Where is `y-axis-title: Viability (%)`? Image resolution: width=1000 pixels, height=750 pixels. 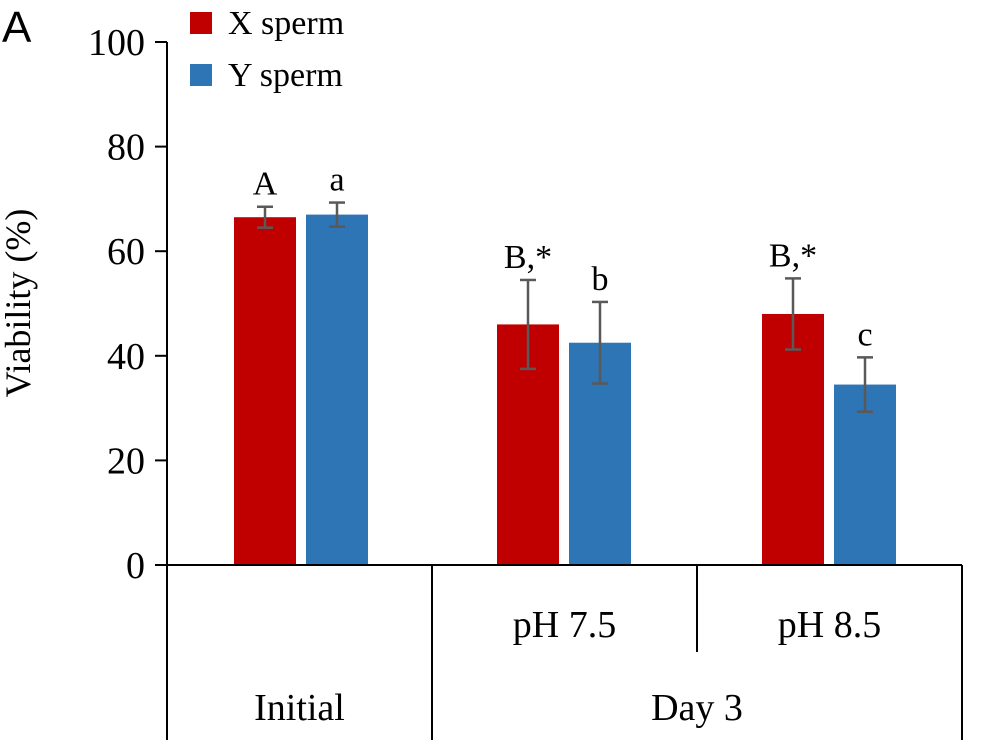
y-axis-title: Viability (%) is located at coordinates (19, 303).